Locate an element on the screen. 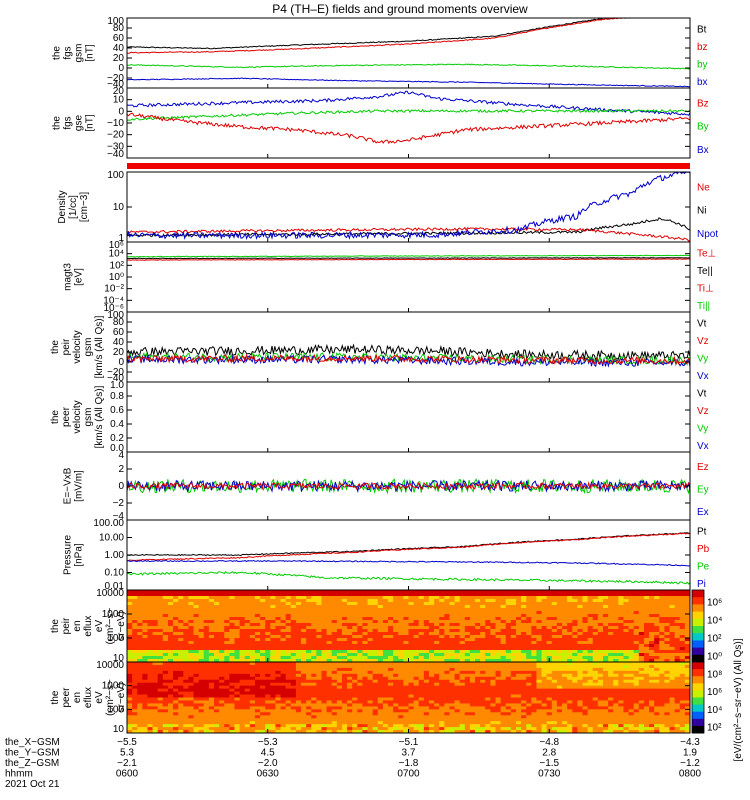  panel-ylabel-line: peir is located at coordinates (66, 625).